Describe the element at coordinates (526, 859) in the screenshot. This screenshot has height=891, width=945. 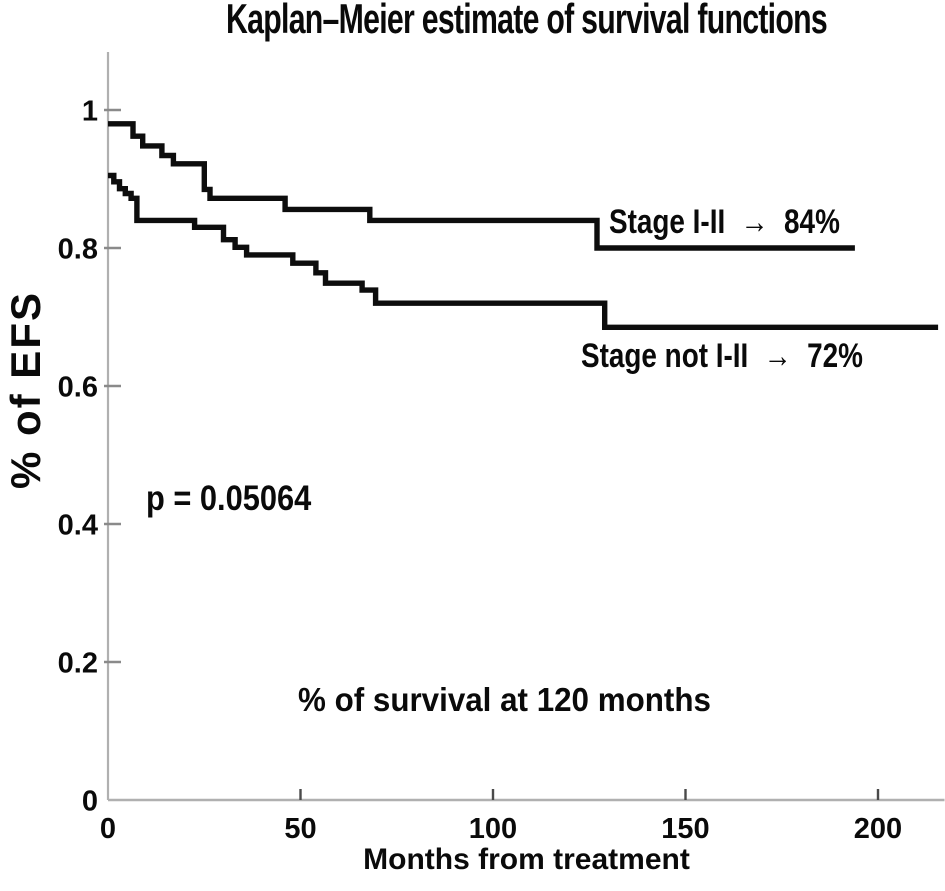
I see `x-axis-label: Months from treatment` at that location.